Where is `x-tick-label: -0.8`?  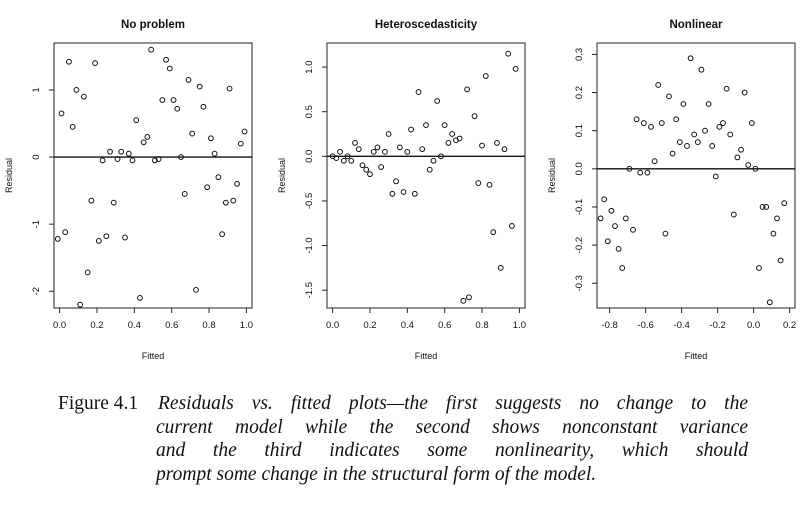
x-tick-label: -0.8 is located at coordinates (609, 325).